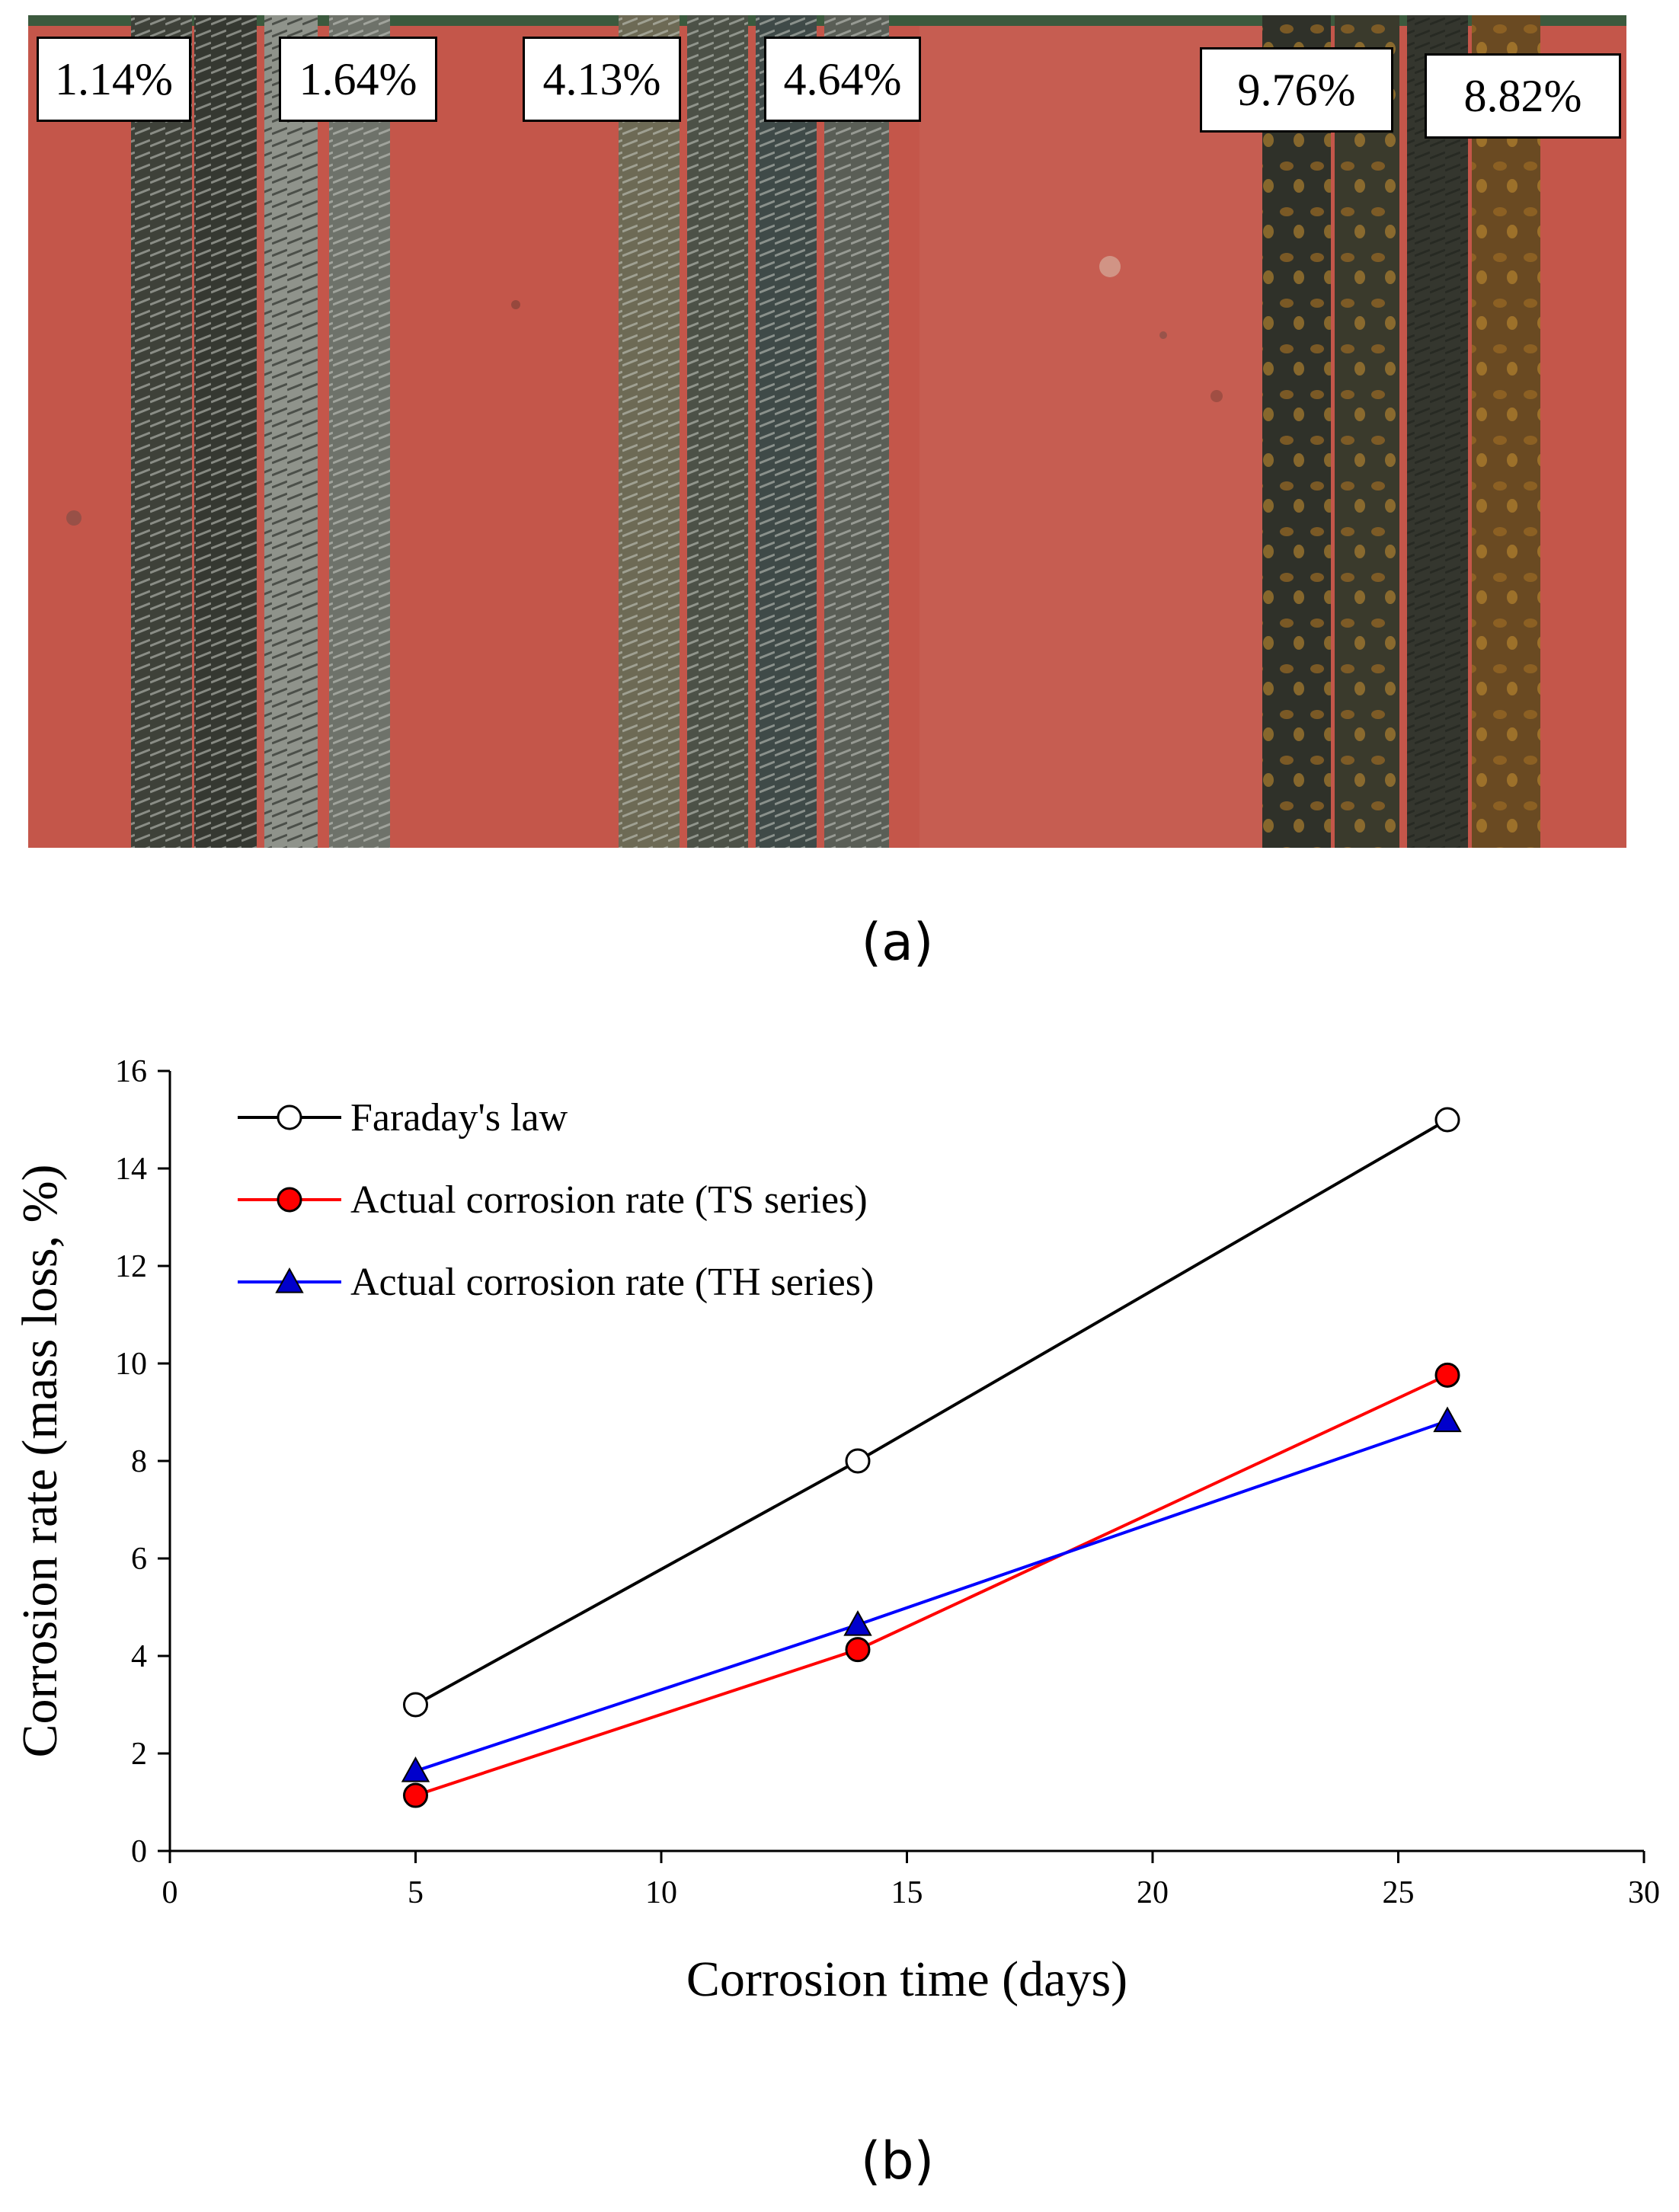 Image resolution: width=1679 pixels, height=2212 pixels. I want to click on x-tick-label: 10, so click(661, 1892).